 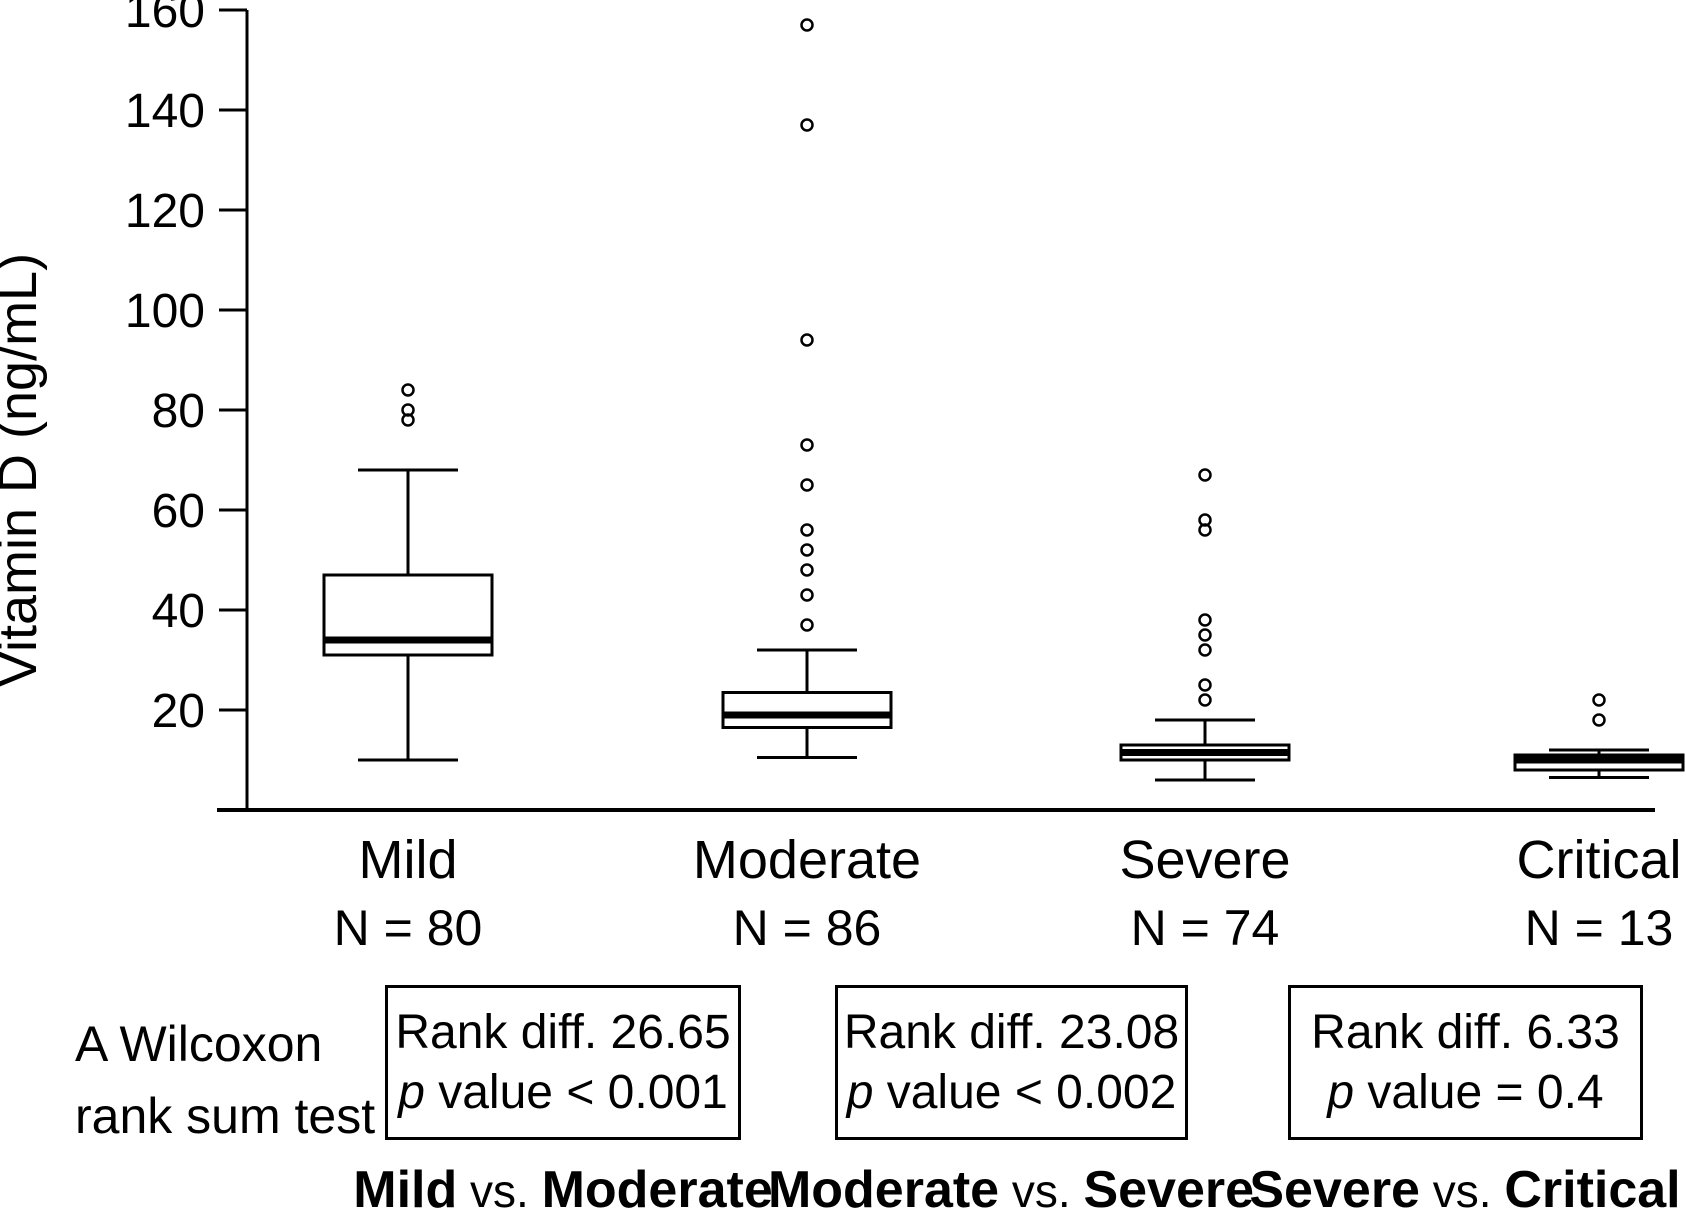 What do you see at coordinates (225, 1116) in the screenshot?
I see `wilcoxon-method-line2: rank sum test` at bounding box center [225, 1116].